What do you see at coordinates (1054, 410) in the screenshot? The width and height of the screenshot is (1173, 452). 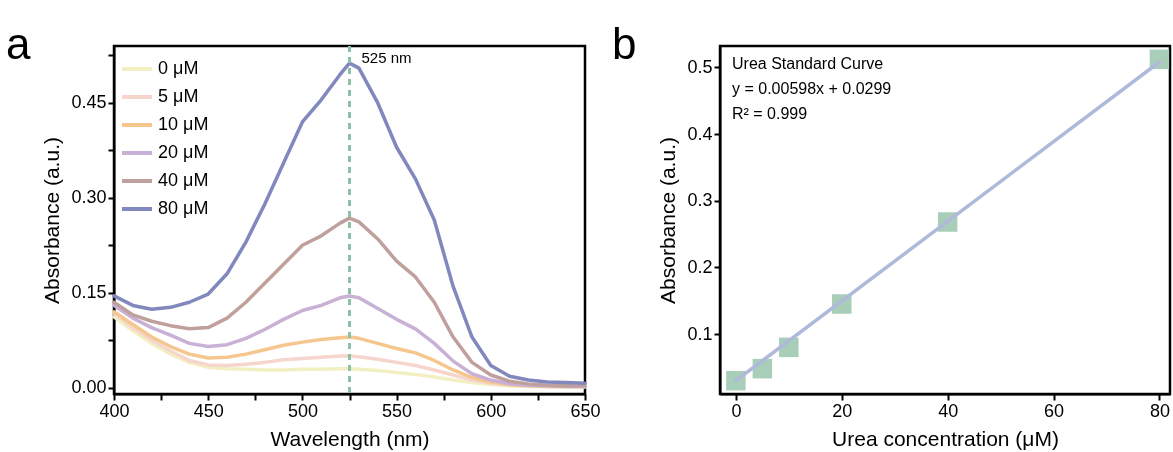 I see `x-tick-label: 60` at bounding box center [1054, 410].